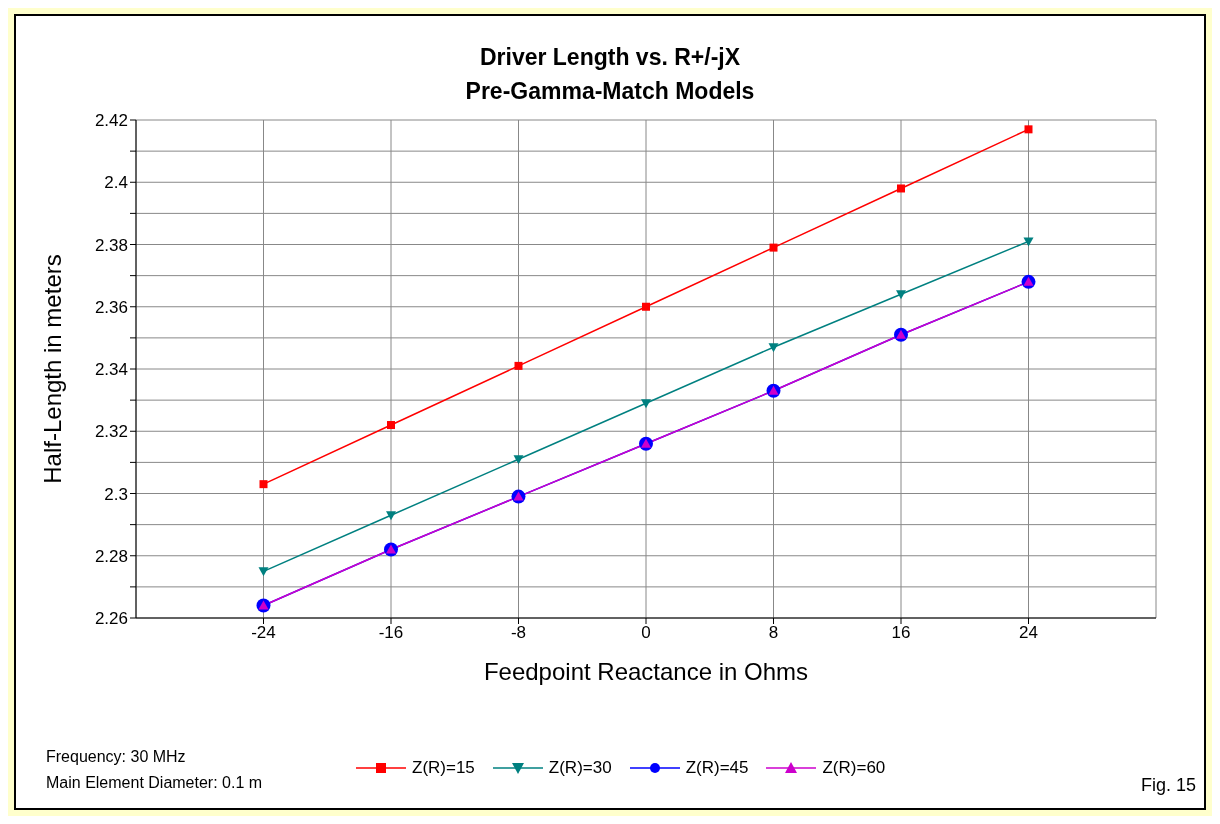  What do you see at coordinates (111, 121) in the screenshot?
I see `y-tick-label: 2.42` at bounding box center [111, 121].